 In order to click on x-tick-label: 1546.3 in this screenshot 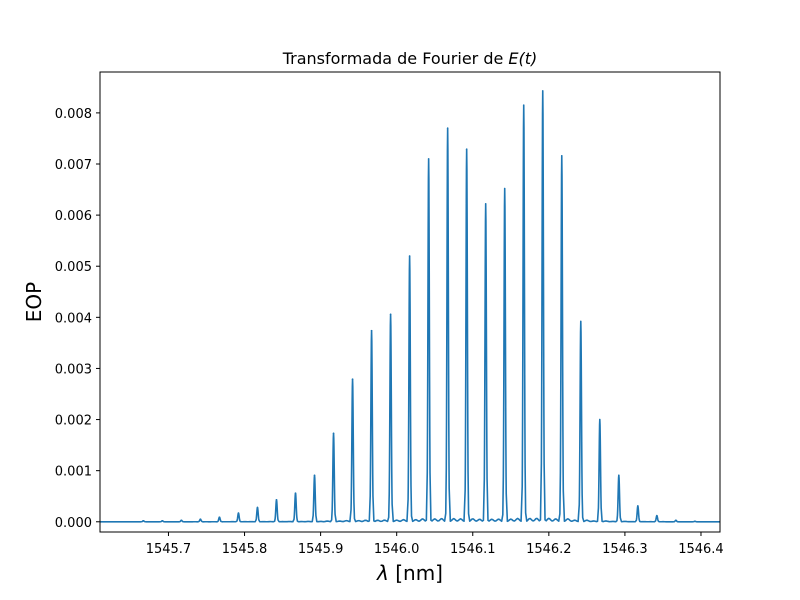, I will do `click(625, 549)`.